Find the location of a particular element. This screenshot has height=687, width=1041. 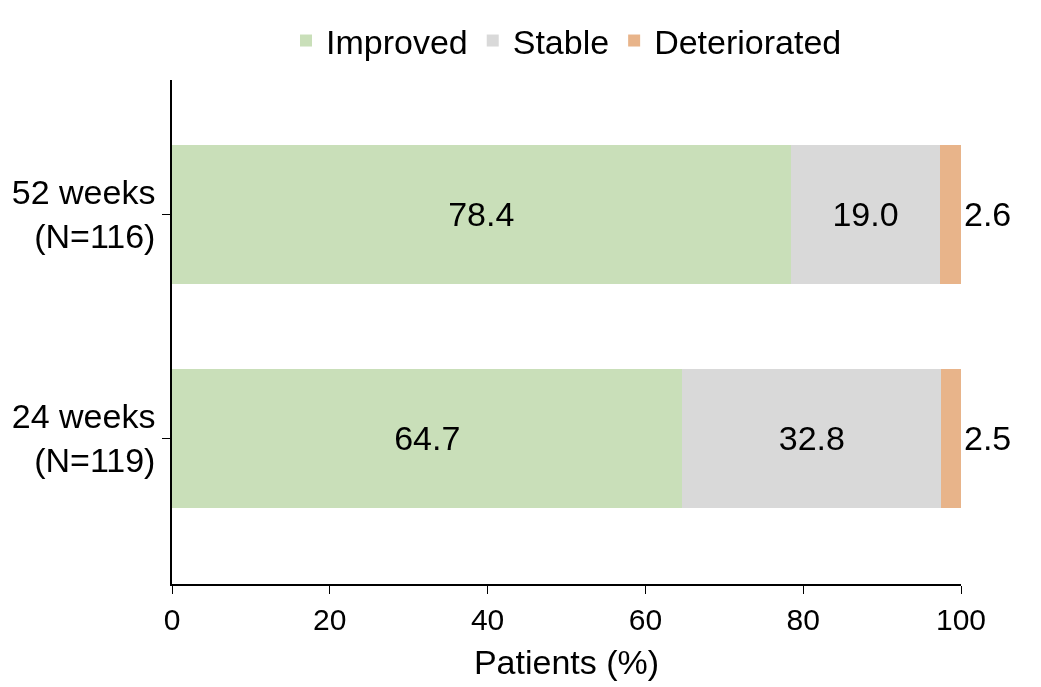

legend-label: Deteriorated is located at coordinates (748, 41).